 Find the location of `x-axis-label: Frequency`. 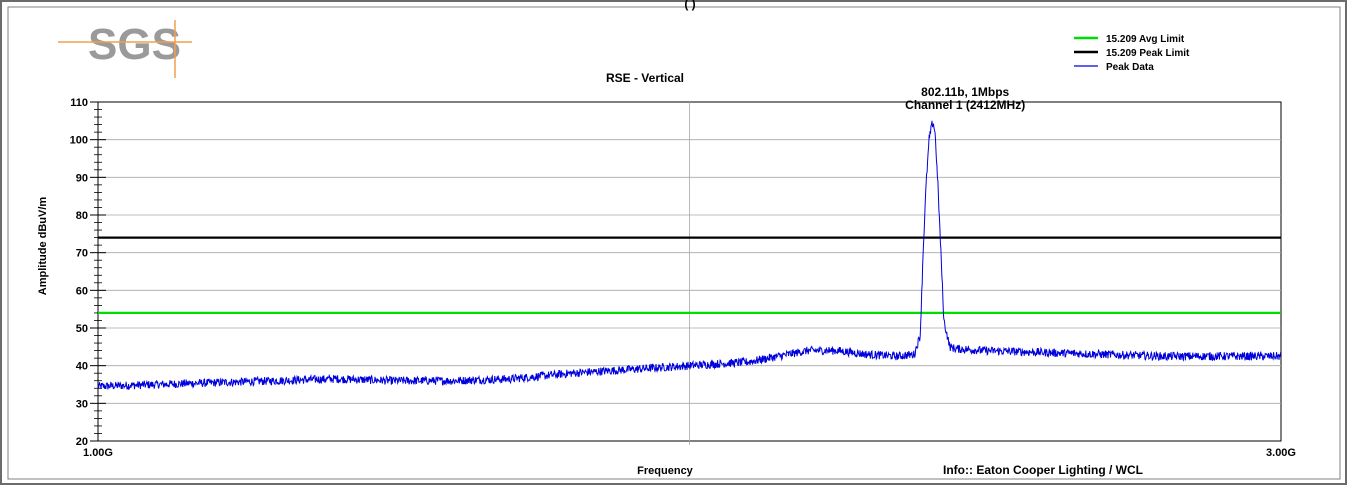

x-axis-label: Frequency is located at coordinates (665, 471).